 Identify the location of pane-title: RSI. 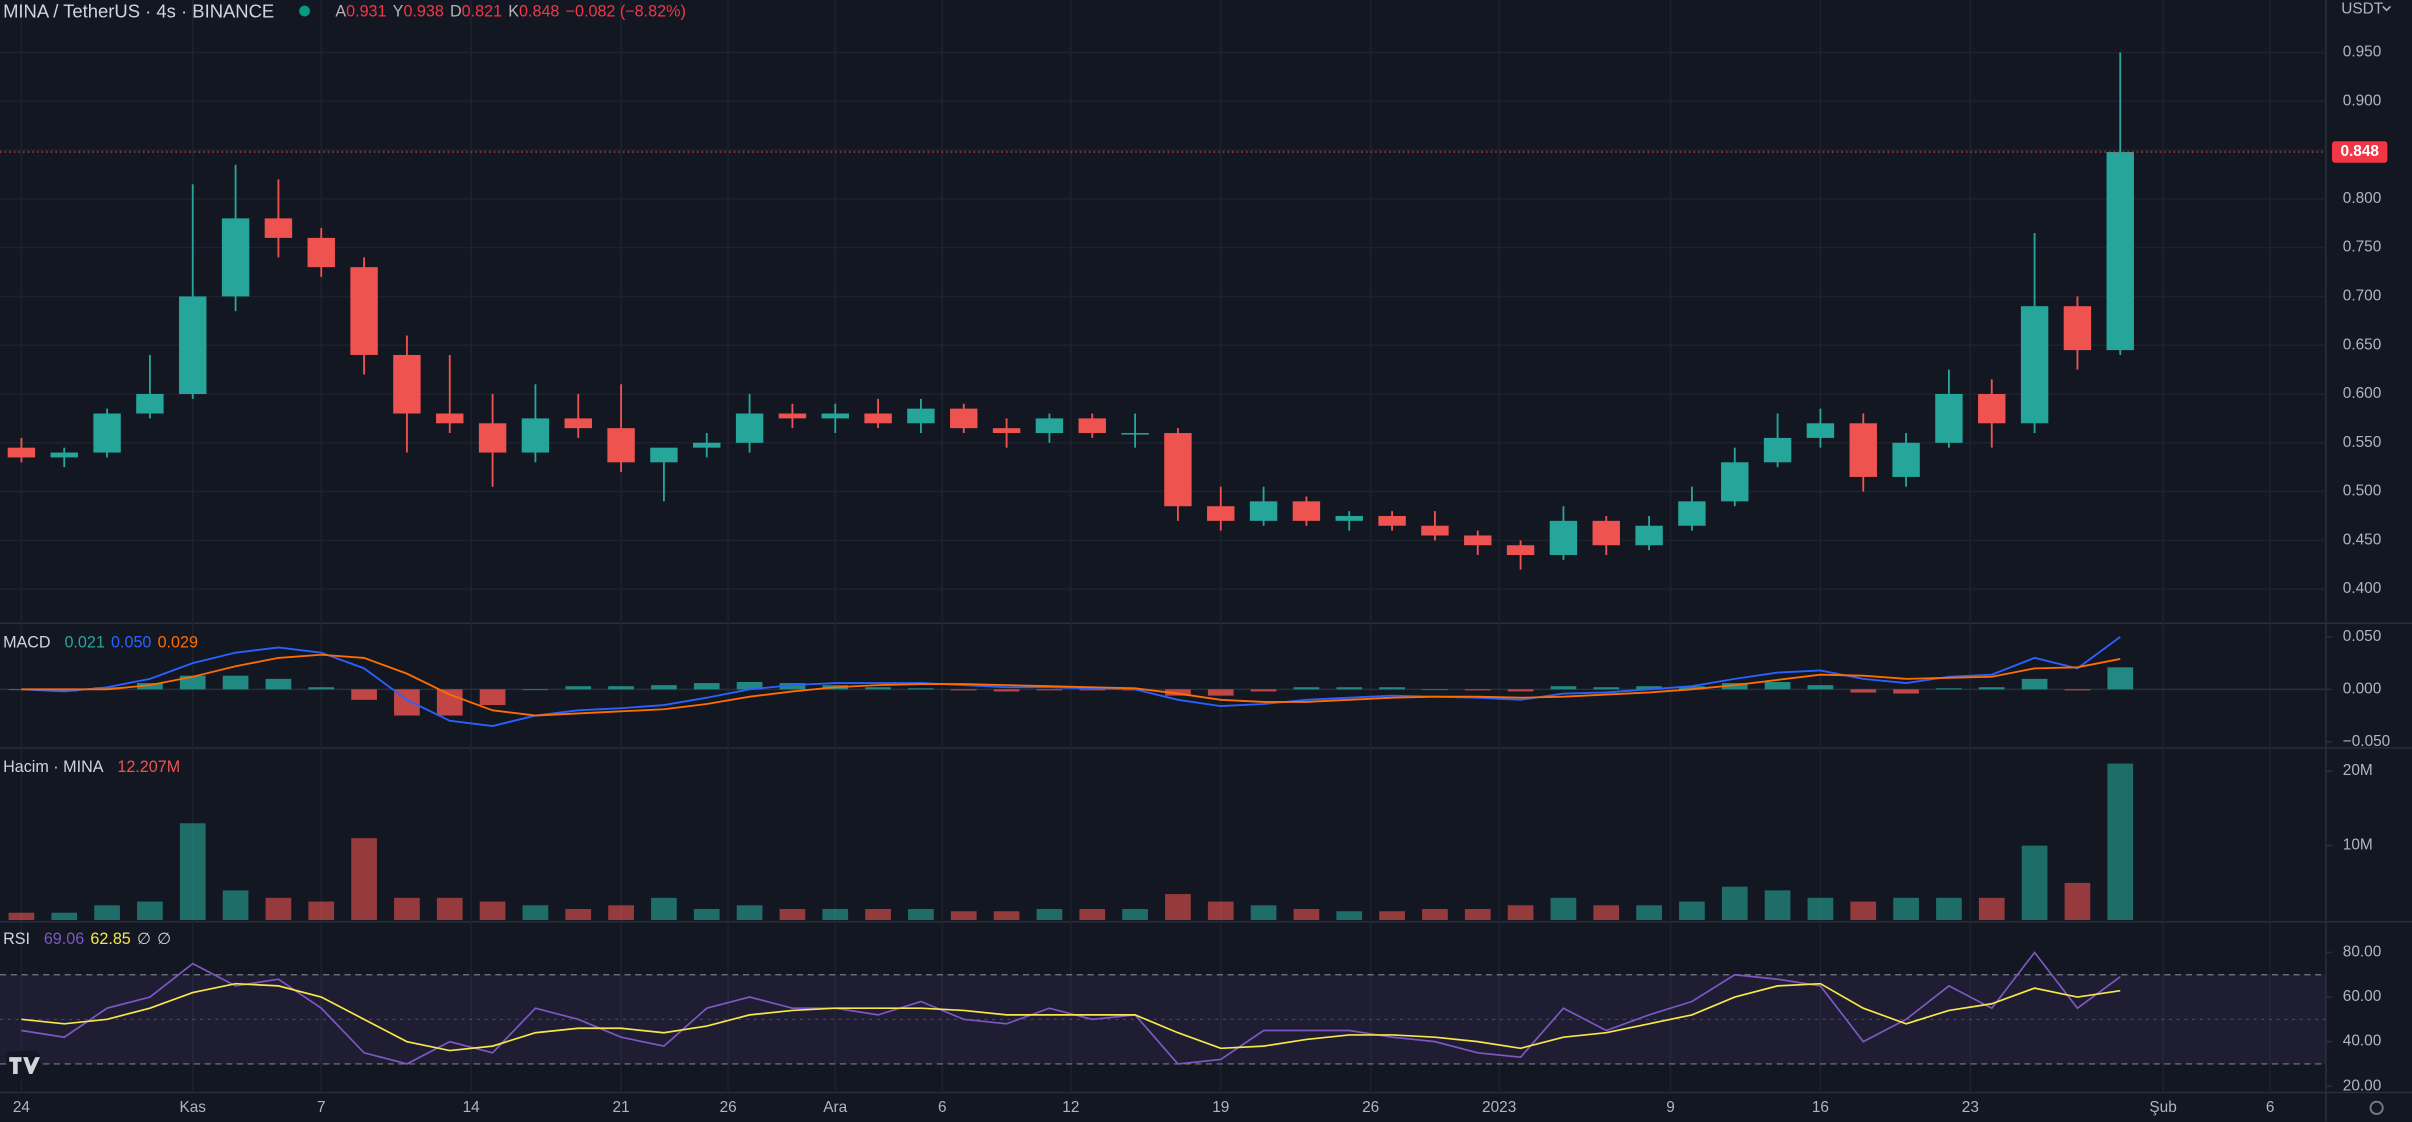
(16, 939).